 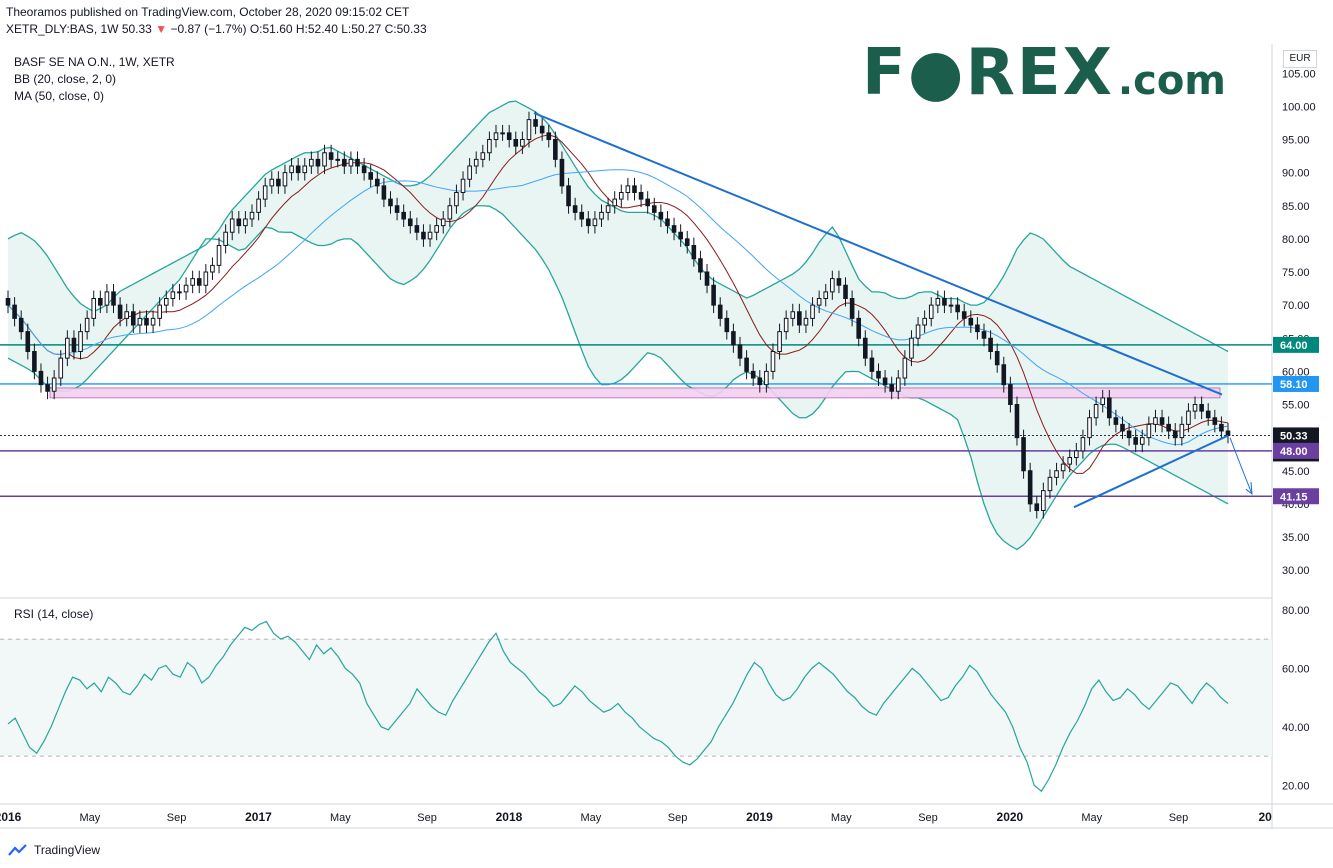 I want to click on forex-logo: F●REX .com, so click(x=1044, y=73).